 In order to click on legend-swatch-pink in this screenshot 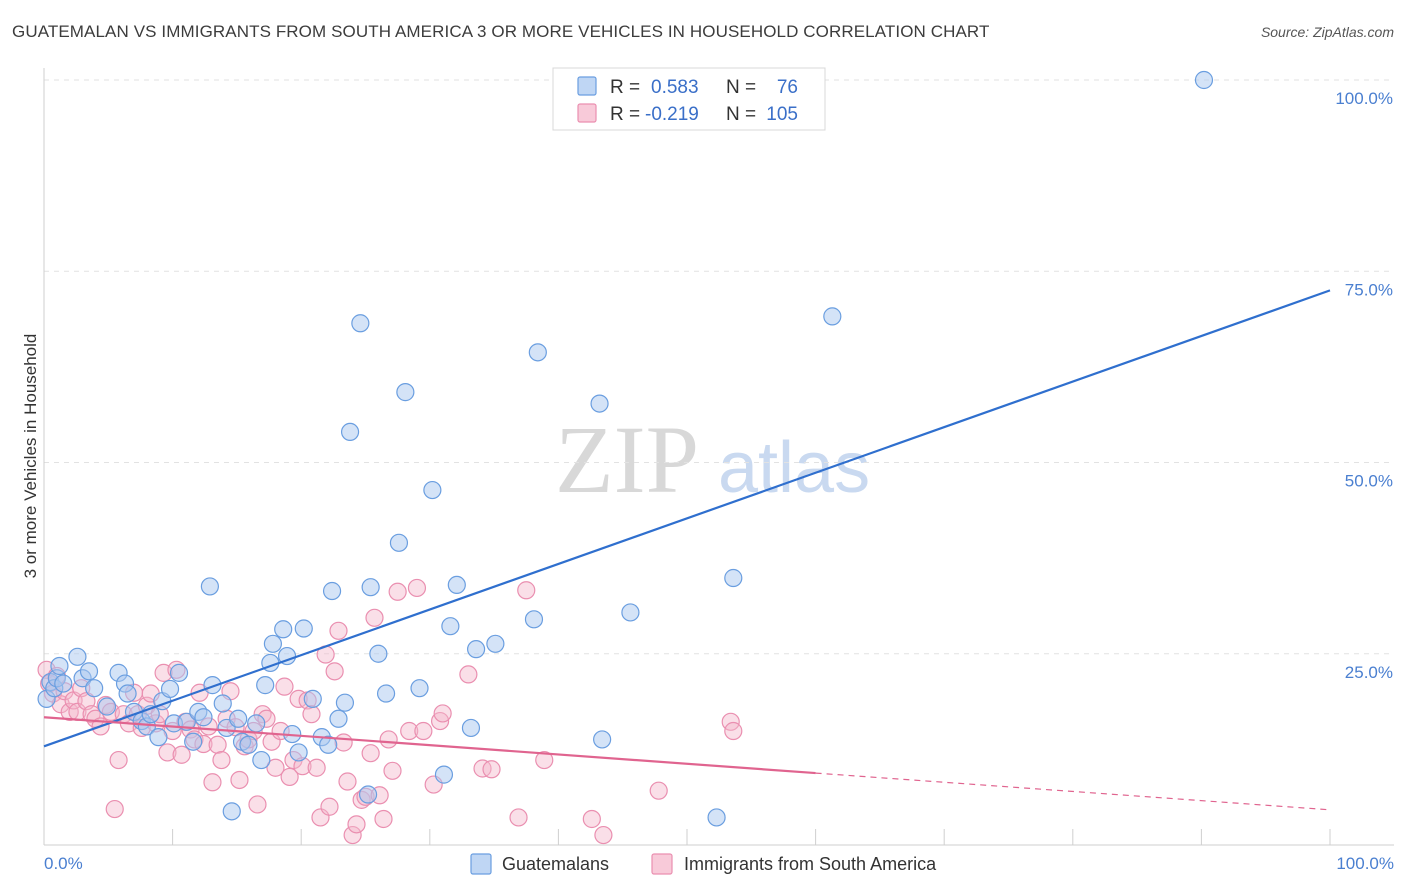, I will do `click(587, 113)`.